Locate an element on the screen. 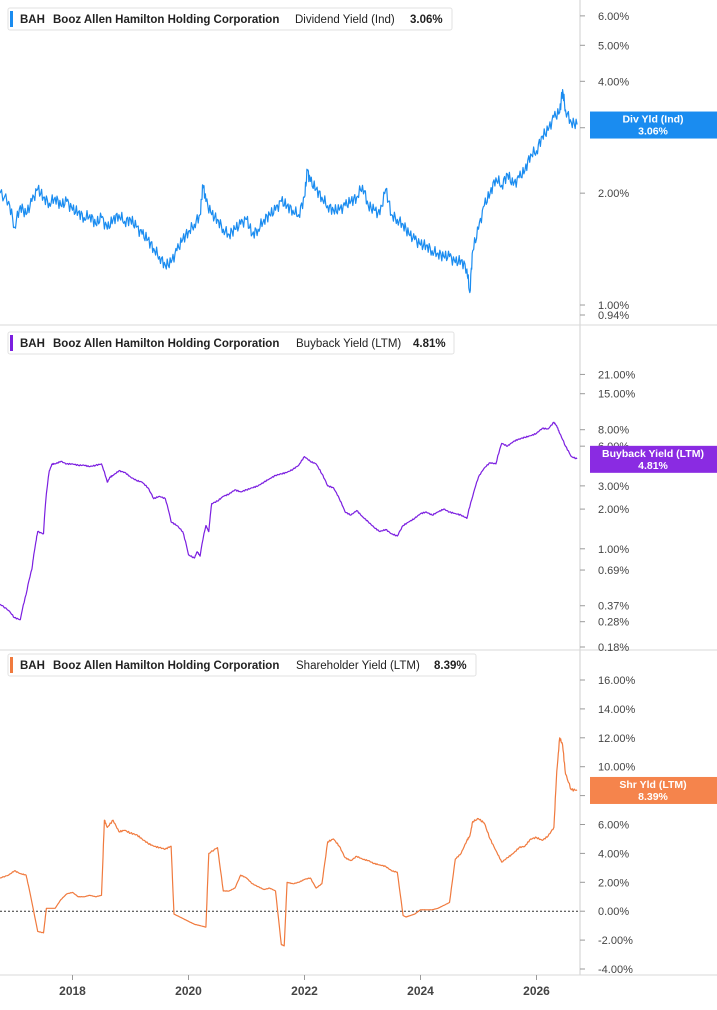 This screenshot has height=1010, width=717. y-tick-label: 15.00% is located at coordinates (617, 395).